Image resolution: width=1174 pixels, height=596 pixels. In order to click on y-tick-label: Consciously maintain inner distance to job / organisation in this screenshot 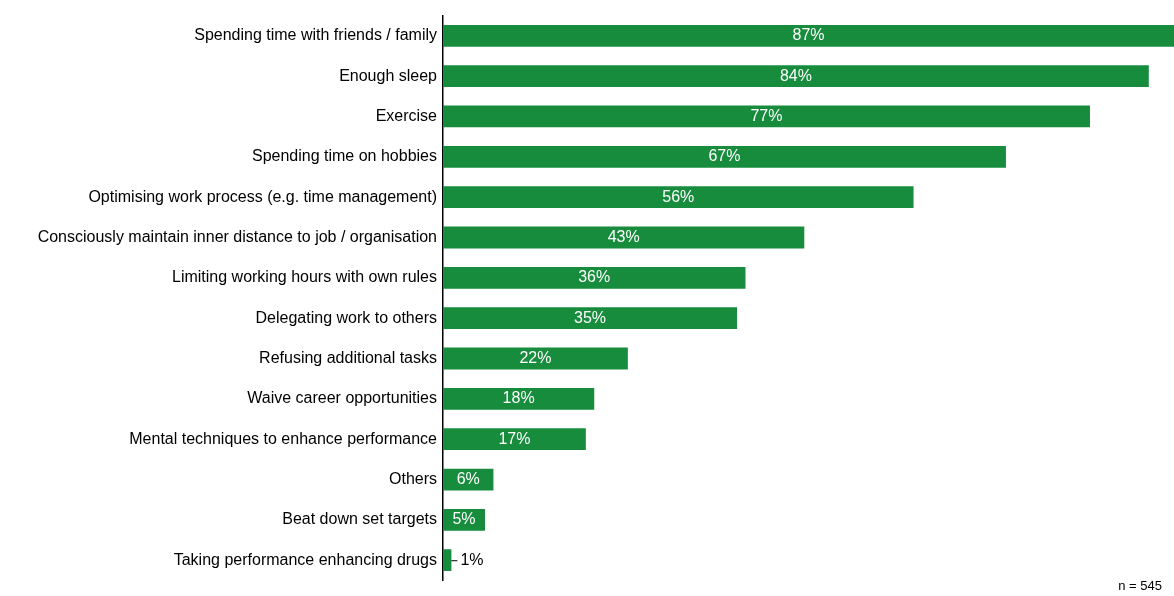, I will do `click(237, 236)`.